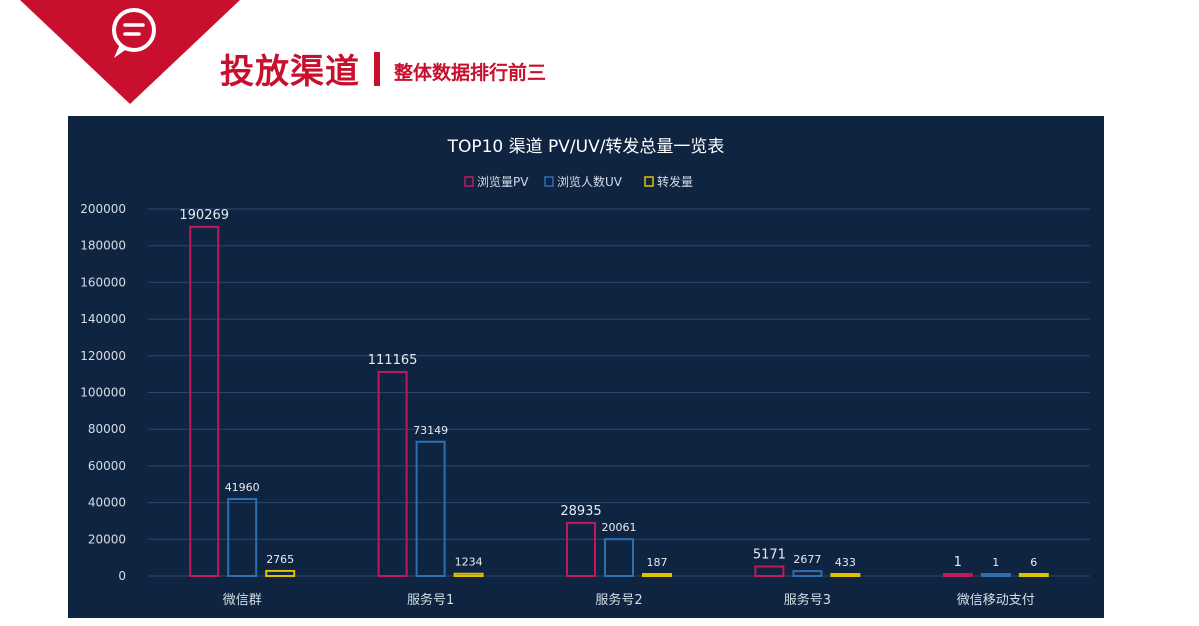  What do you see at coordinates (657, 562) in the screenshot?
I see `data-label: 187` at bounding box center [657, 562].